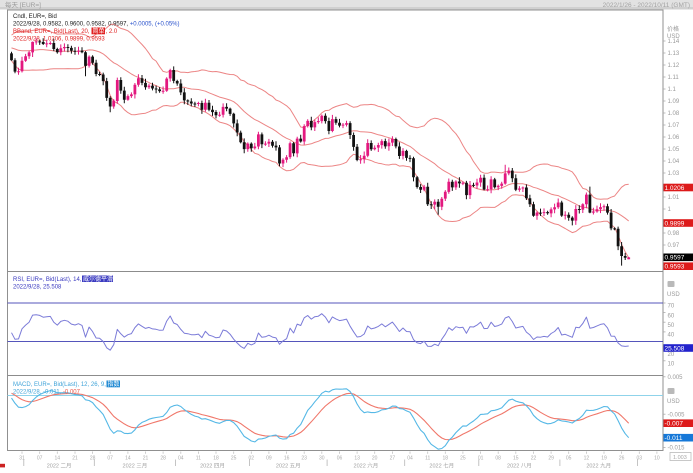  Describe the element at coordinates (287, 459) in the screenshot. I see `svg-text: 16` at that location.